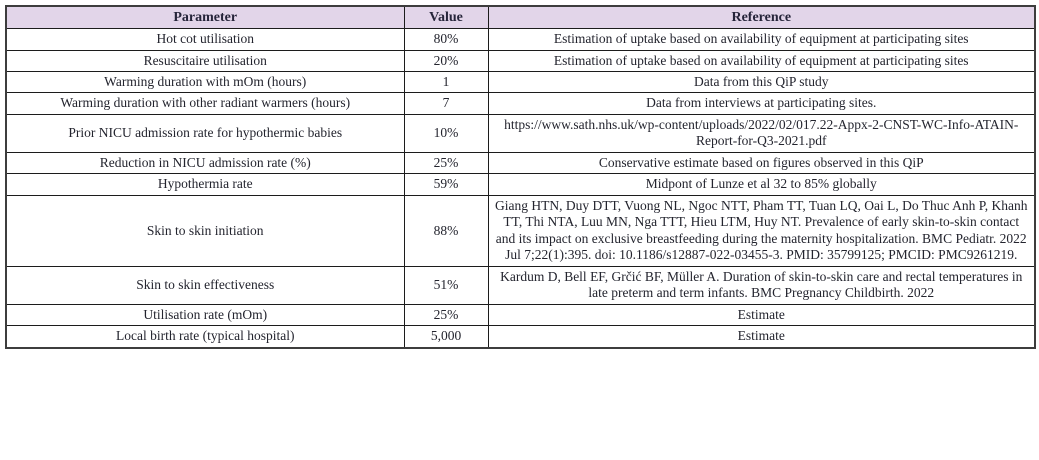  Describe the element at coordinates (205, 61) in the screenshot. I see `parameter-cell: Resuscitaire utilisation` at that location.